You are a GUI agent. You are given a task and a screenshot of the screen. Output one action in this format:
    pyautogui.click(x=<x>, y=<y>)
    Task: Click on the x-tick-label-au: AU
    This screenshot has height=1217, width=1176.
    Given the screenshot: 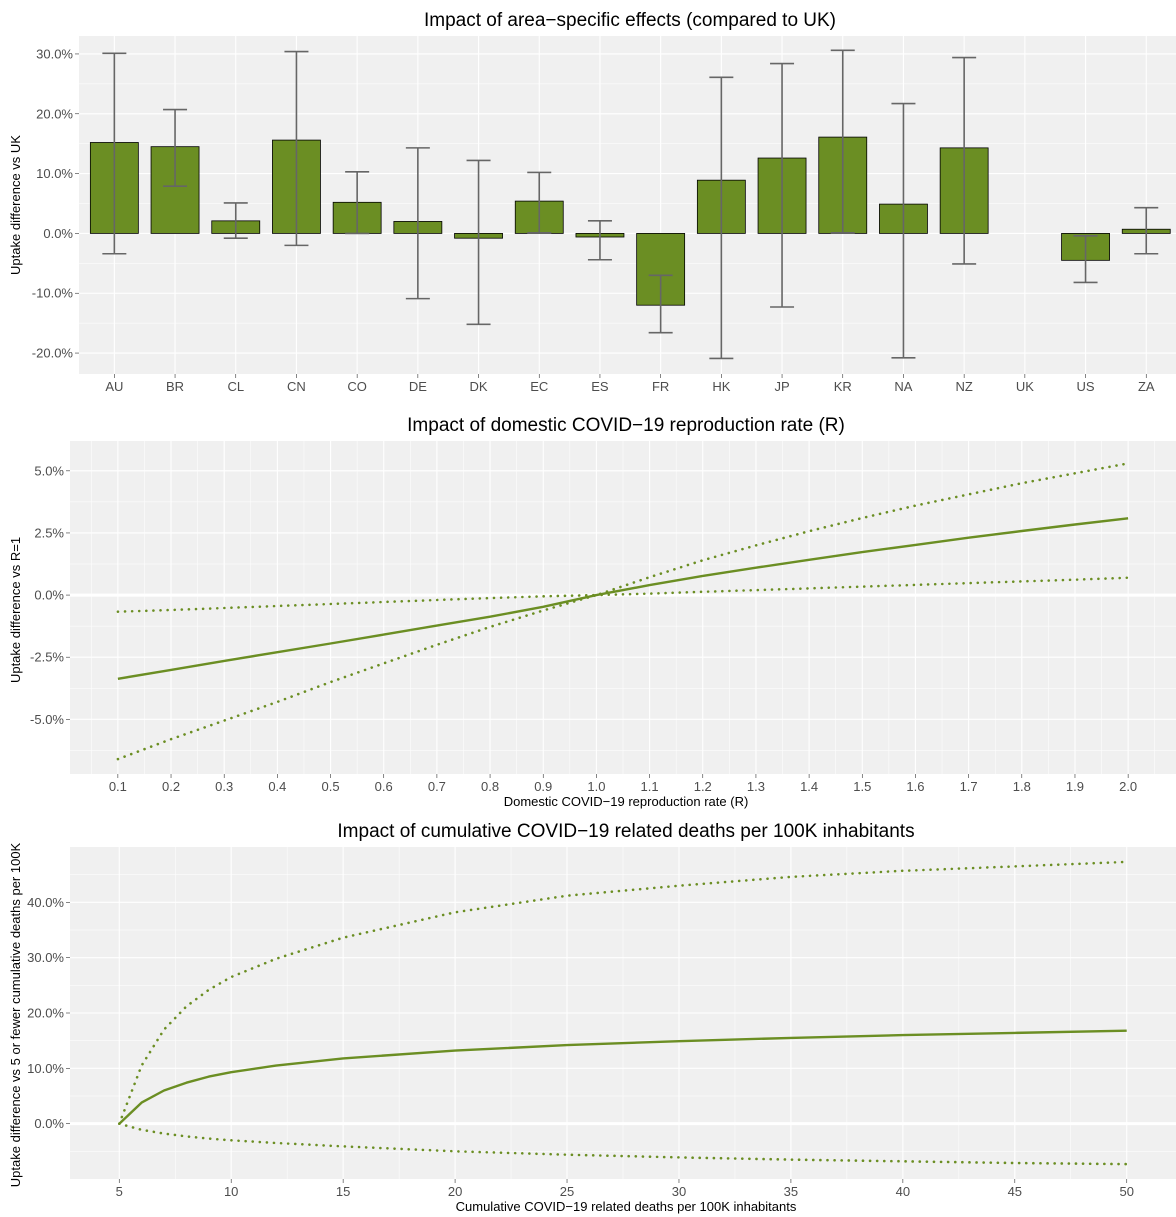 What is the action you would take?
    pyautogui.click(x=114, y=386)
    